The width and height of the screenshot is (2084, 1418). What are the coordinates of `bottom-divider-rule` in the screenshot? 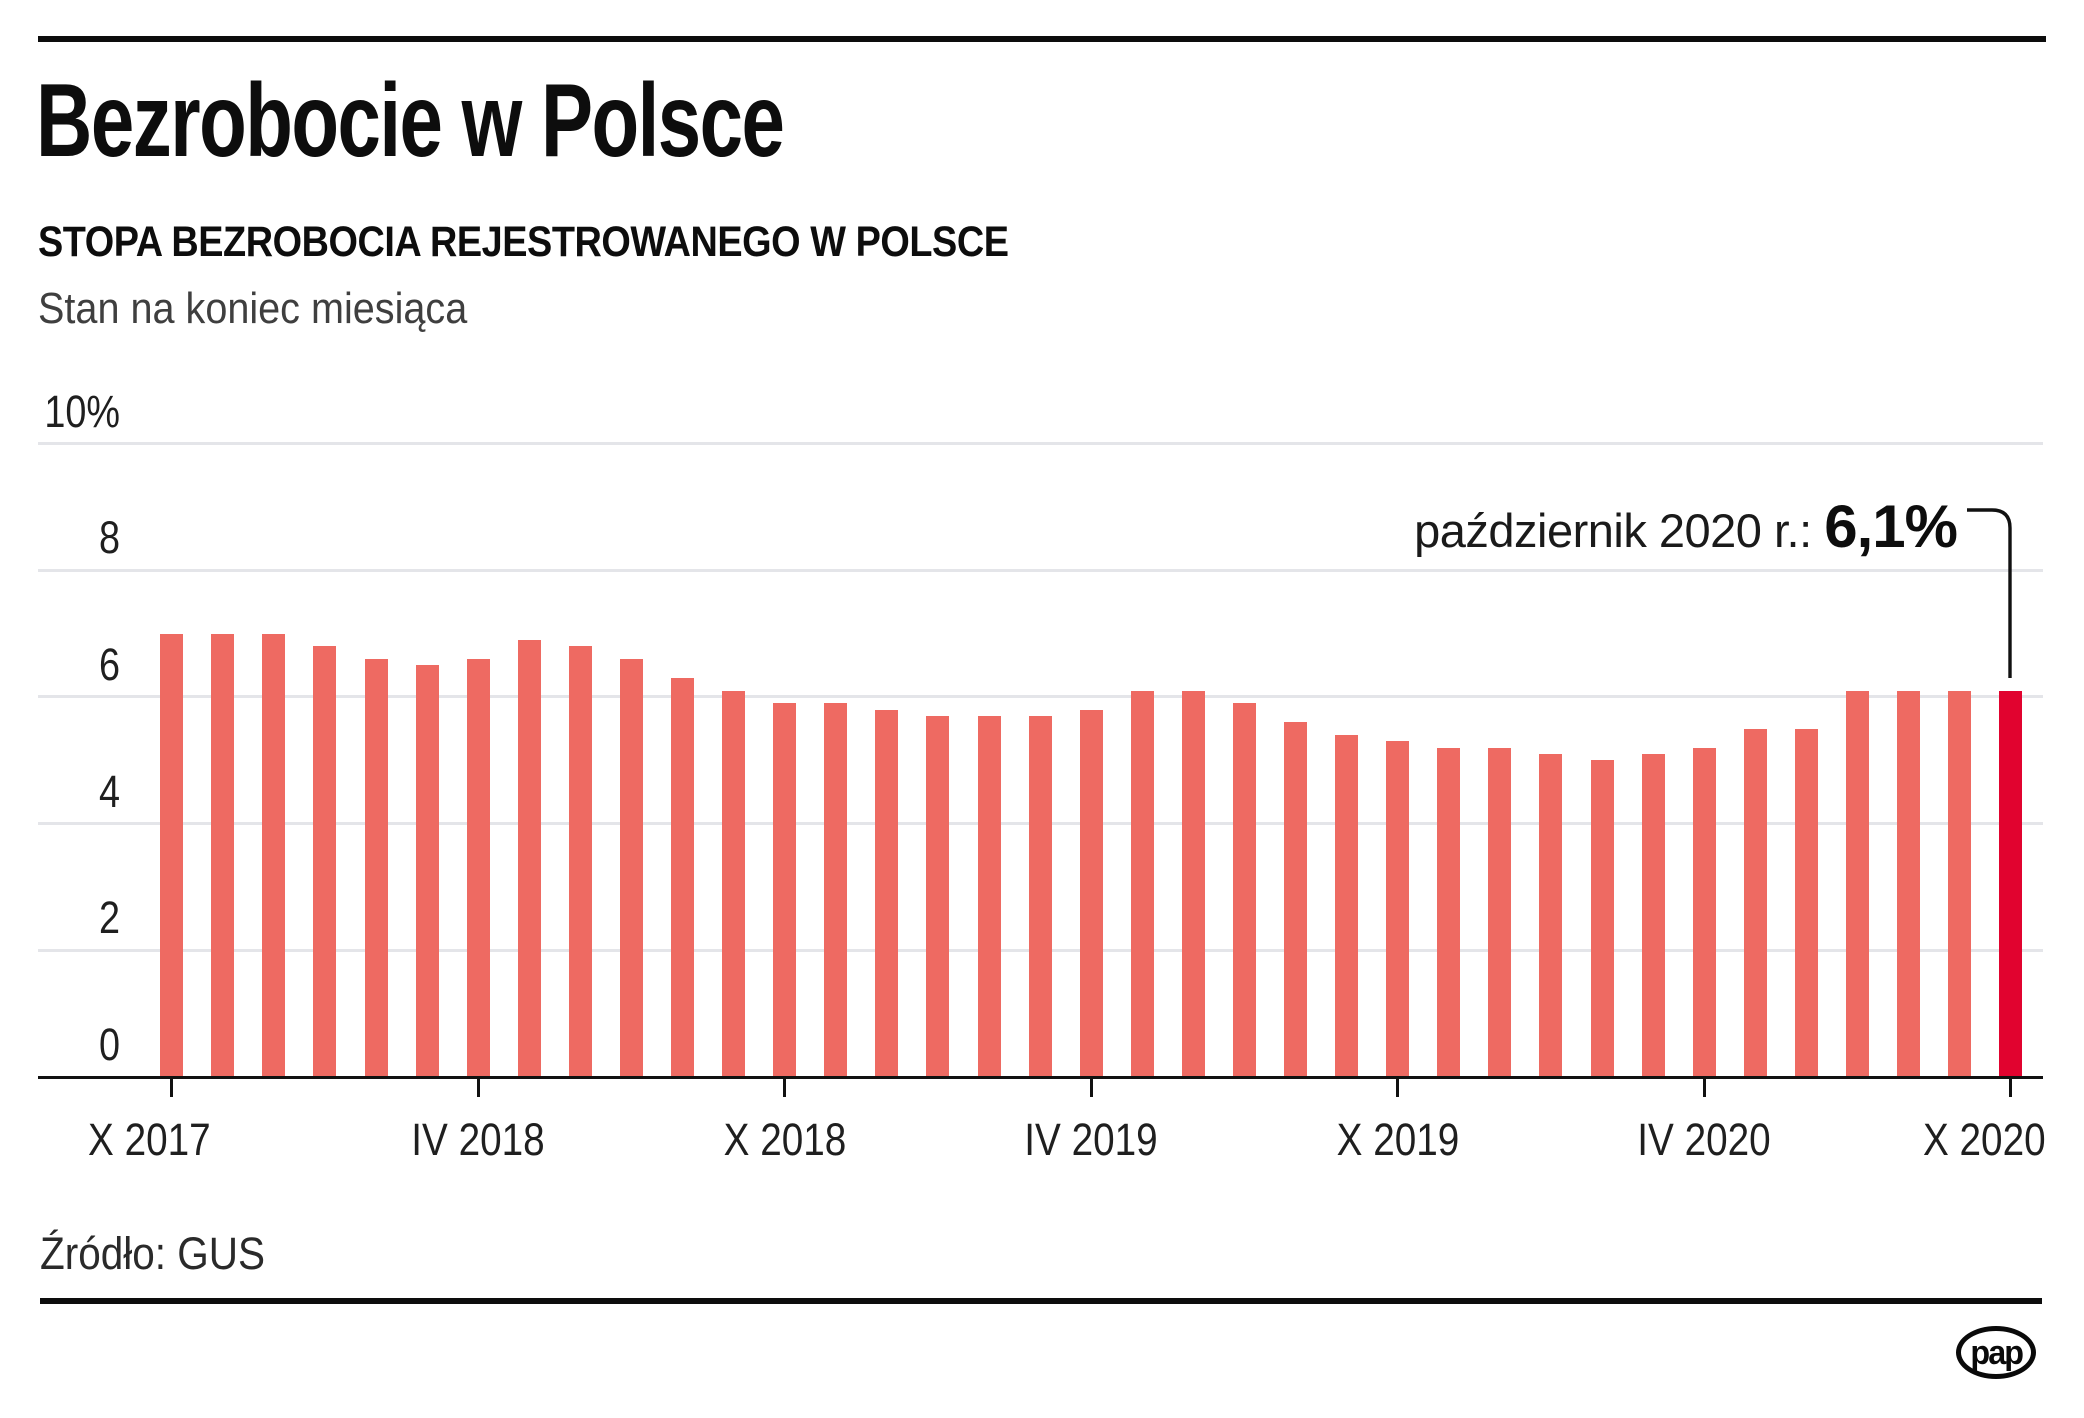 It's located at (1041, 1301).